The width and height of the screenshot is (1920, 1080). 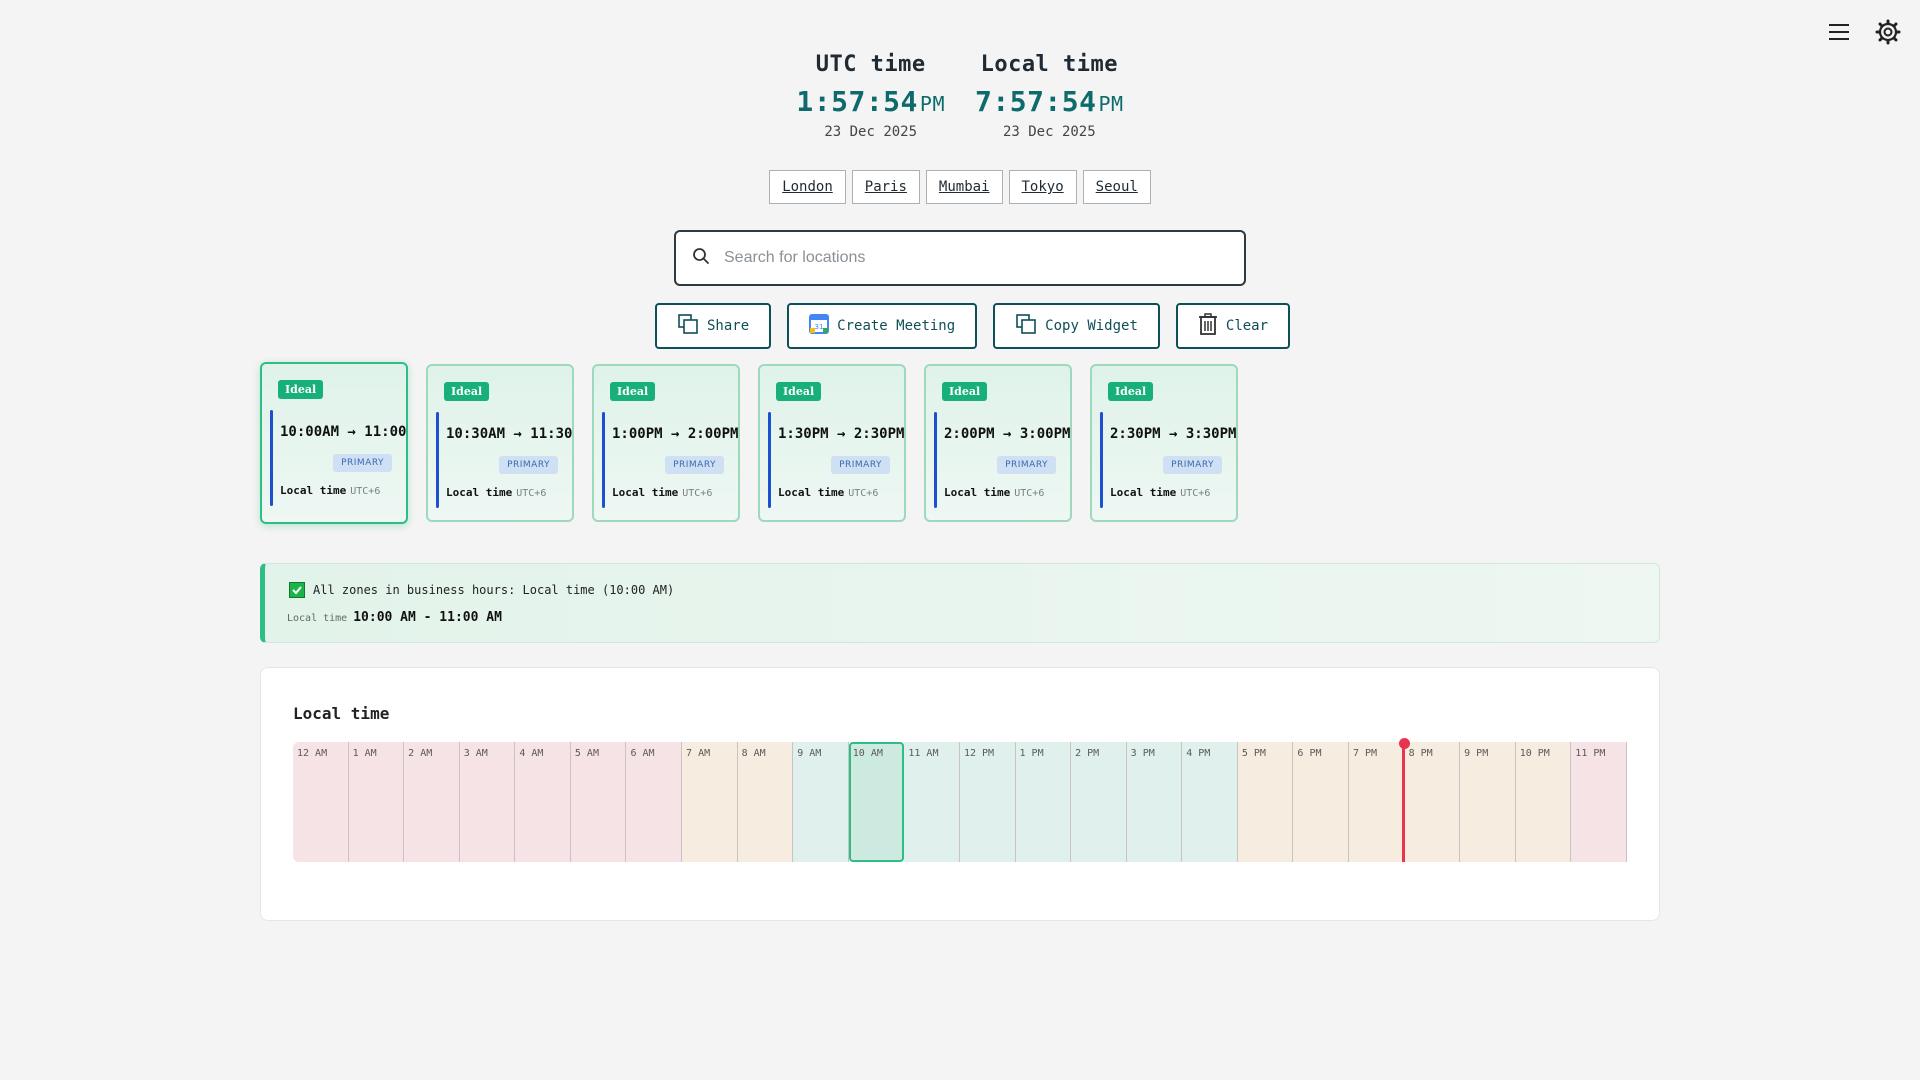 I want to click on hour-cell: 2 PM, so click(x=1099, y=802).